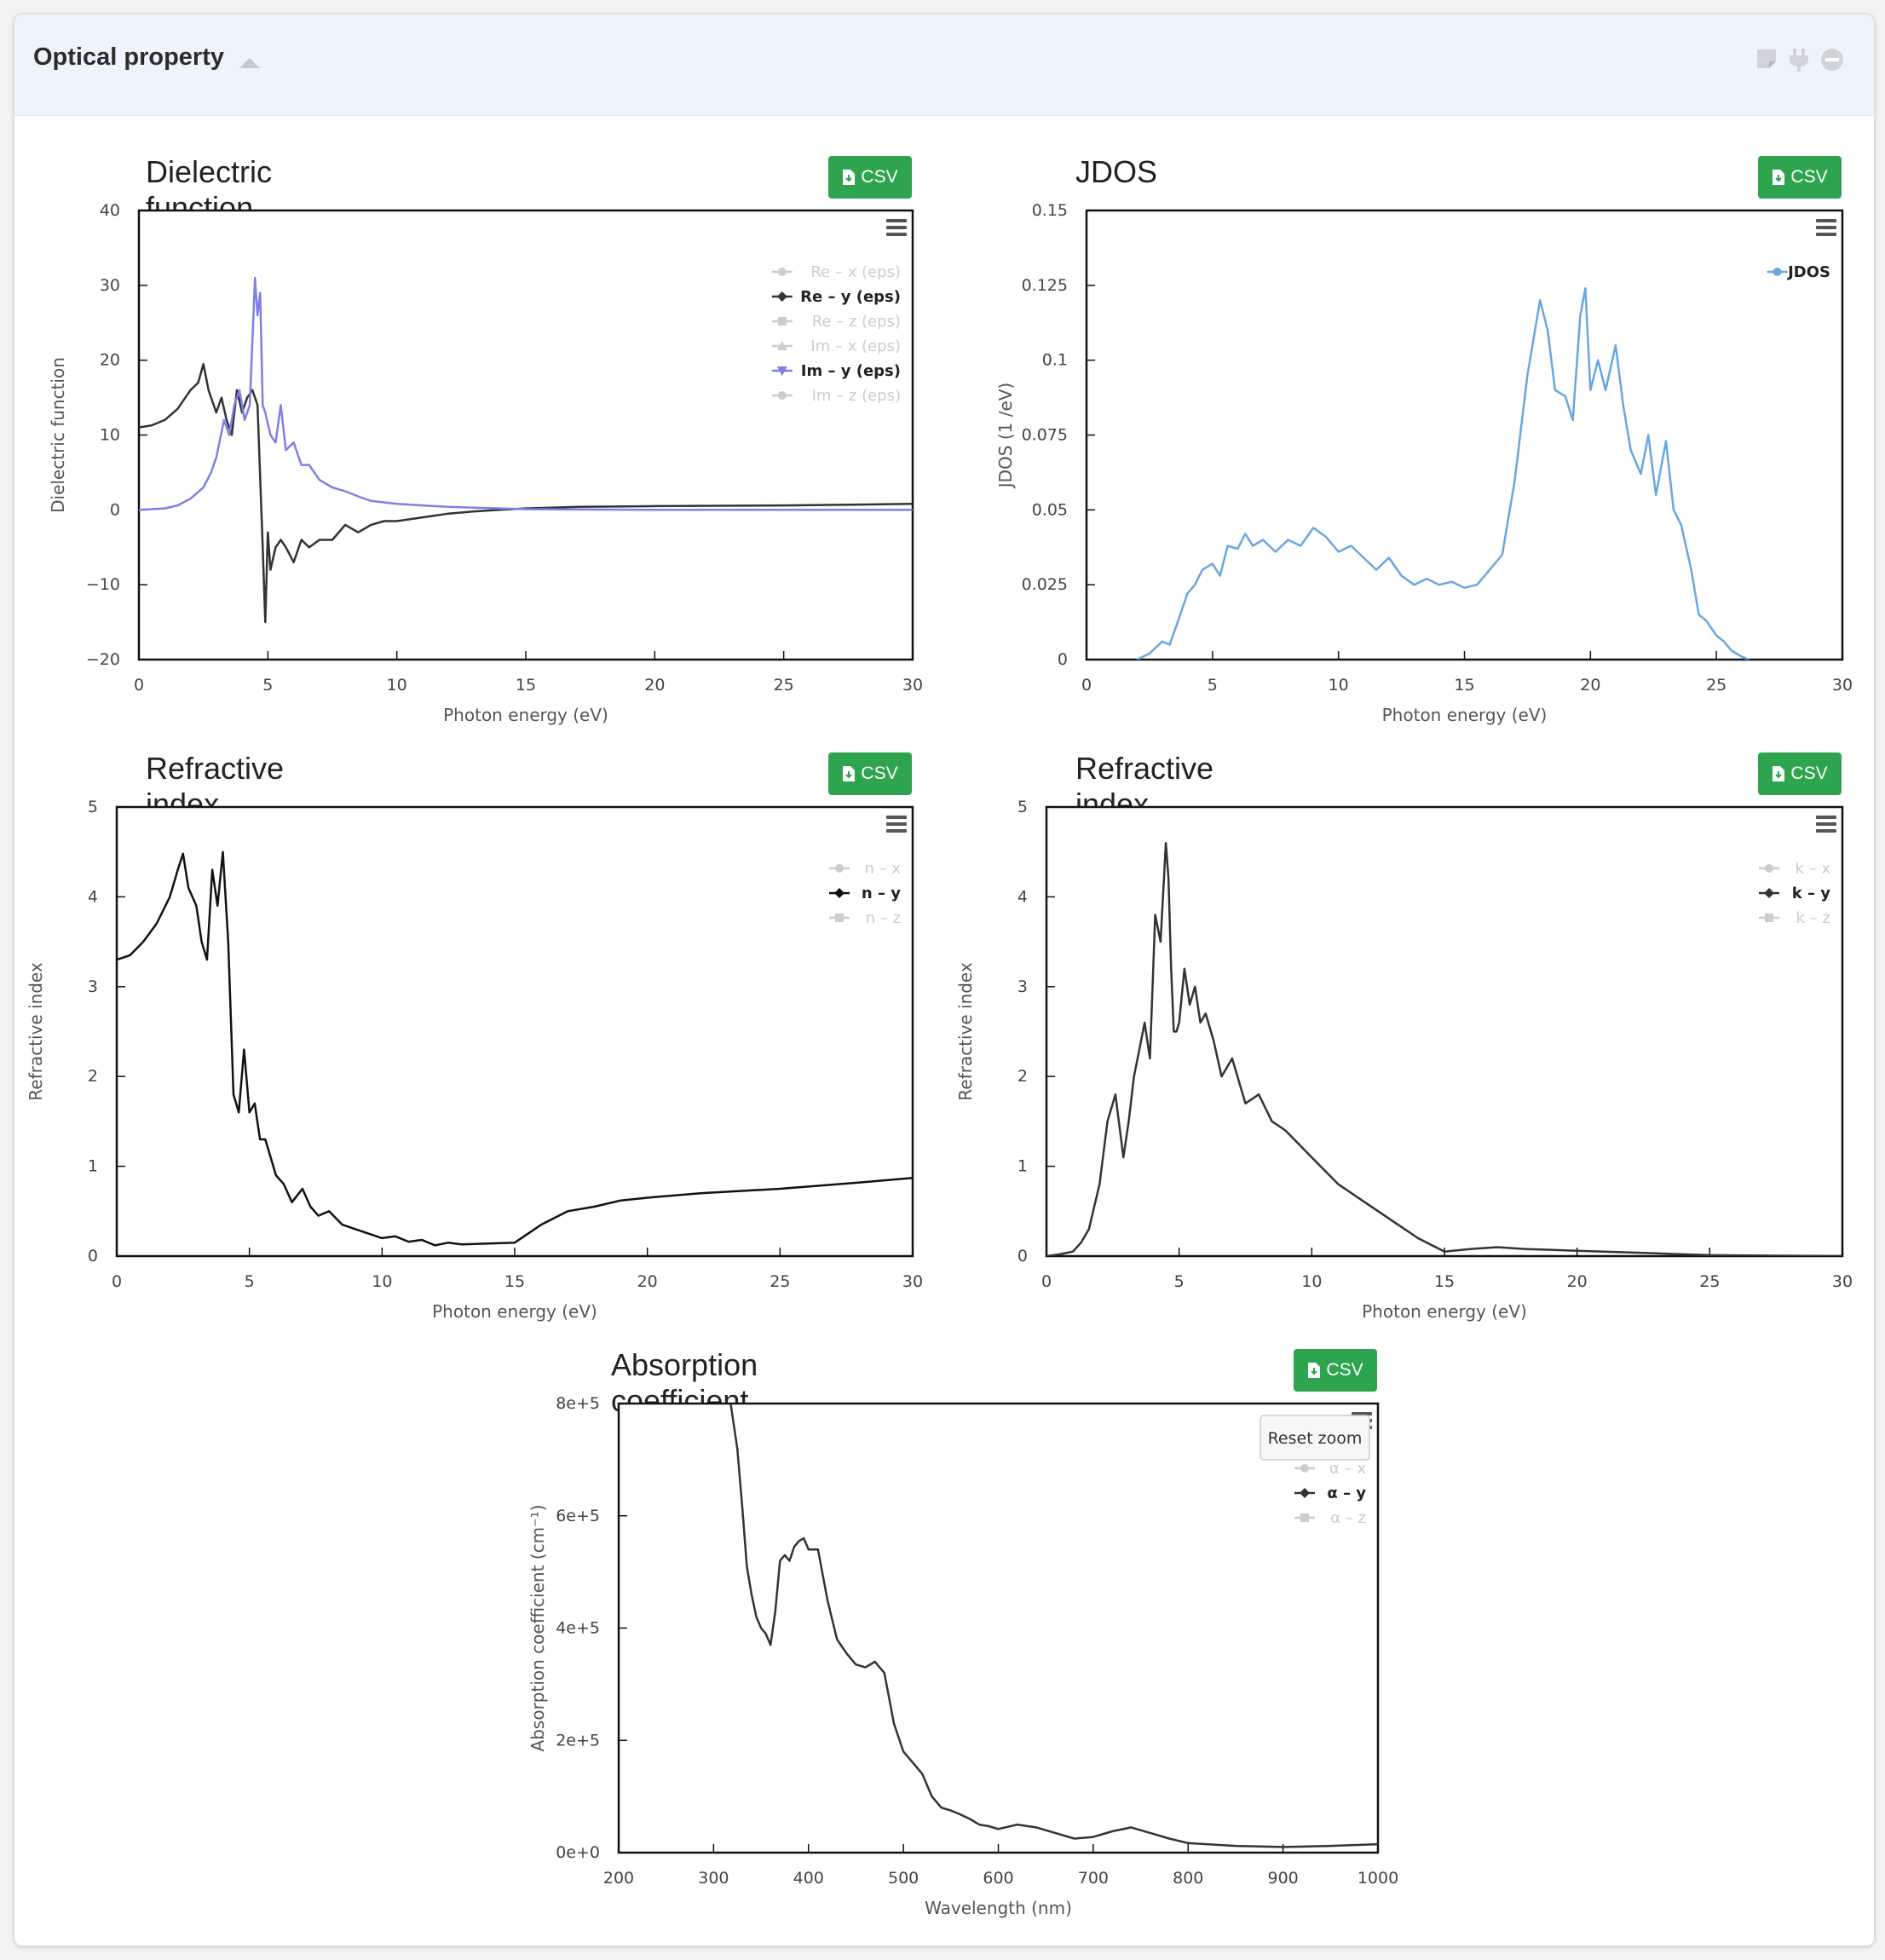 Image resolution: width=1885 pixels, height=1960 pixels. Describe the element at coordinates (128, 57) in the screenshot. I see `panel-title: Optical property` at that location.